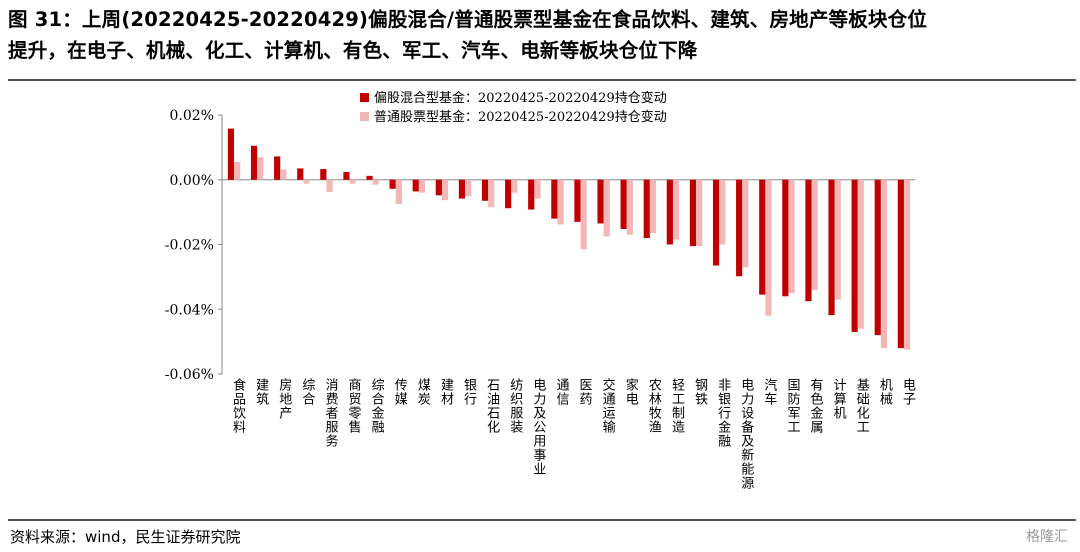 The image size is (1080, 552). I want to click on x-tick-label: 电子, so click(908, 392).